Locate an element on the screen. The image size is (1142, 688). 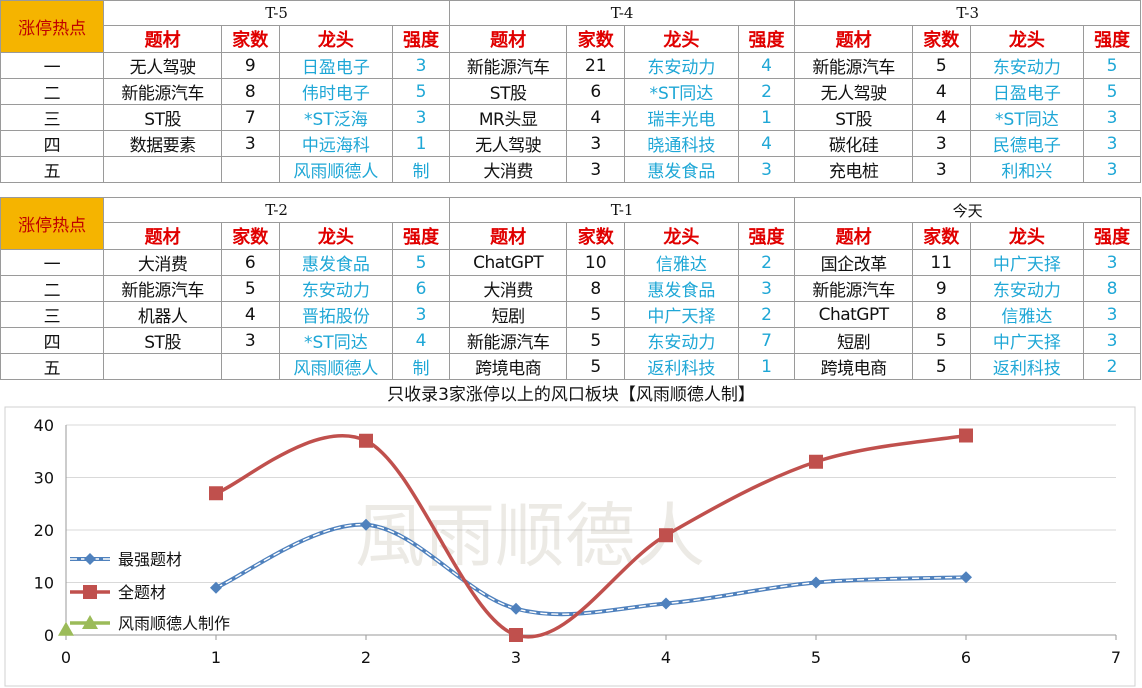
leader-cell: 晓通科技 is located at coordinates (681, 143).